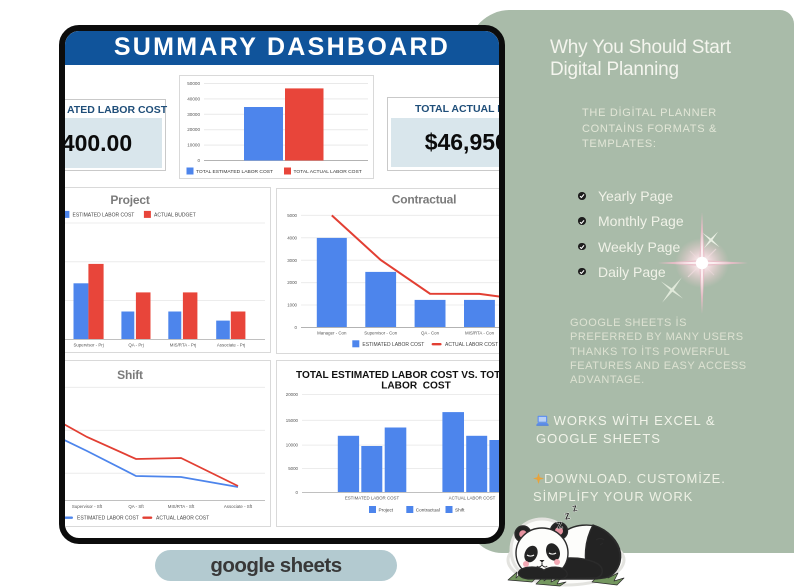  I want to click on svg-text: QA - Sft, so click(136, 506).